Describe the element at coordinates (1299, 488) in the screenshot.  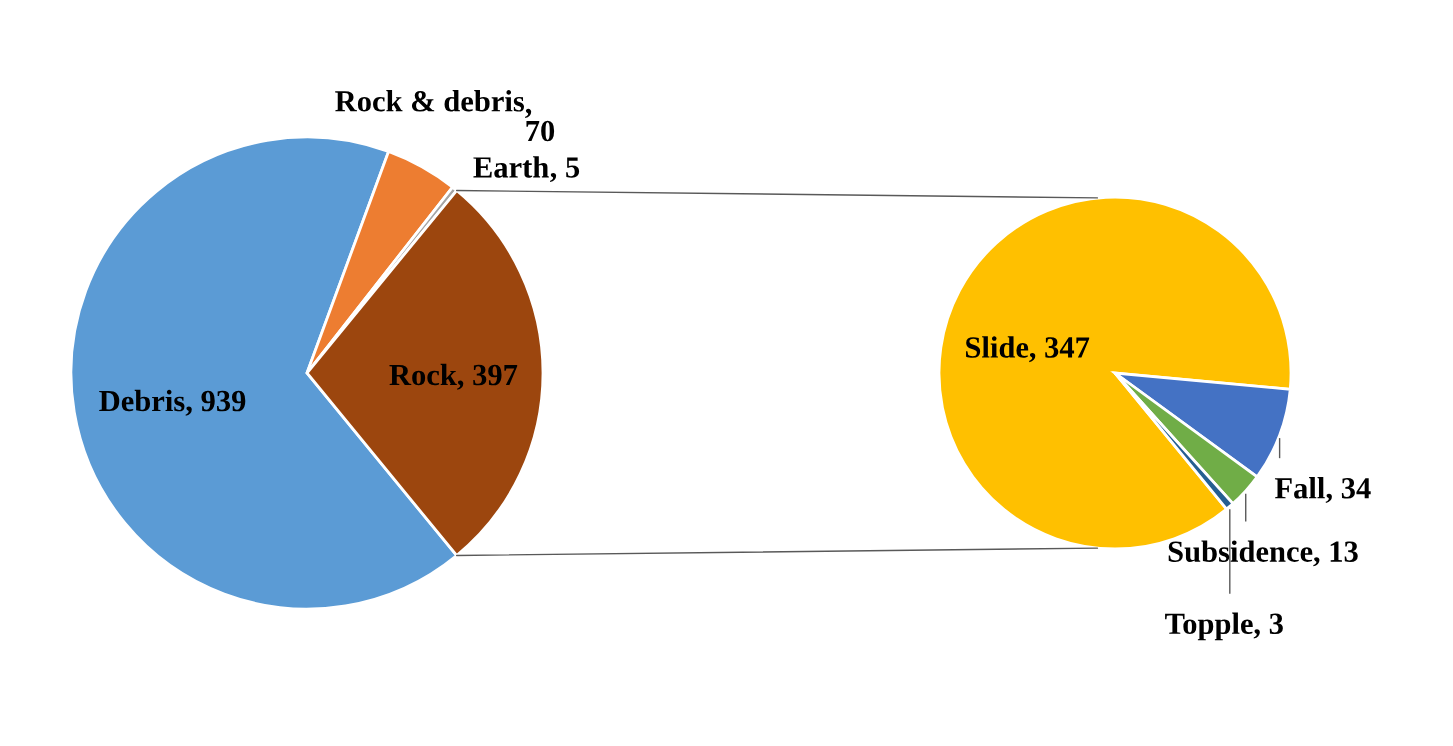
I see `slice-label: Fall` at that location.